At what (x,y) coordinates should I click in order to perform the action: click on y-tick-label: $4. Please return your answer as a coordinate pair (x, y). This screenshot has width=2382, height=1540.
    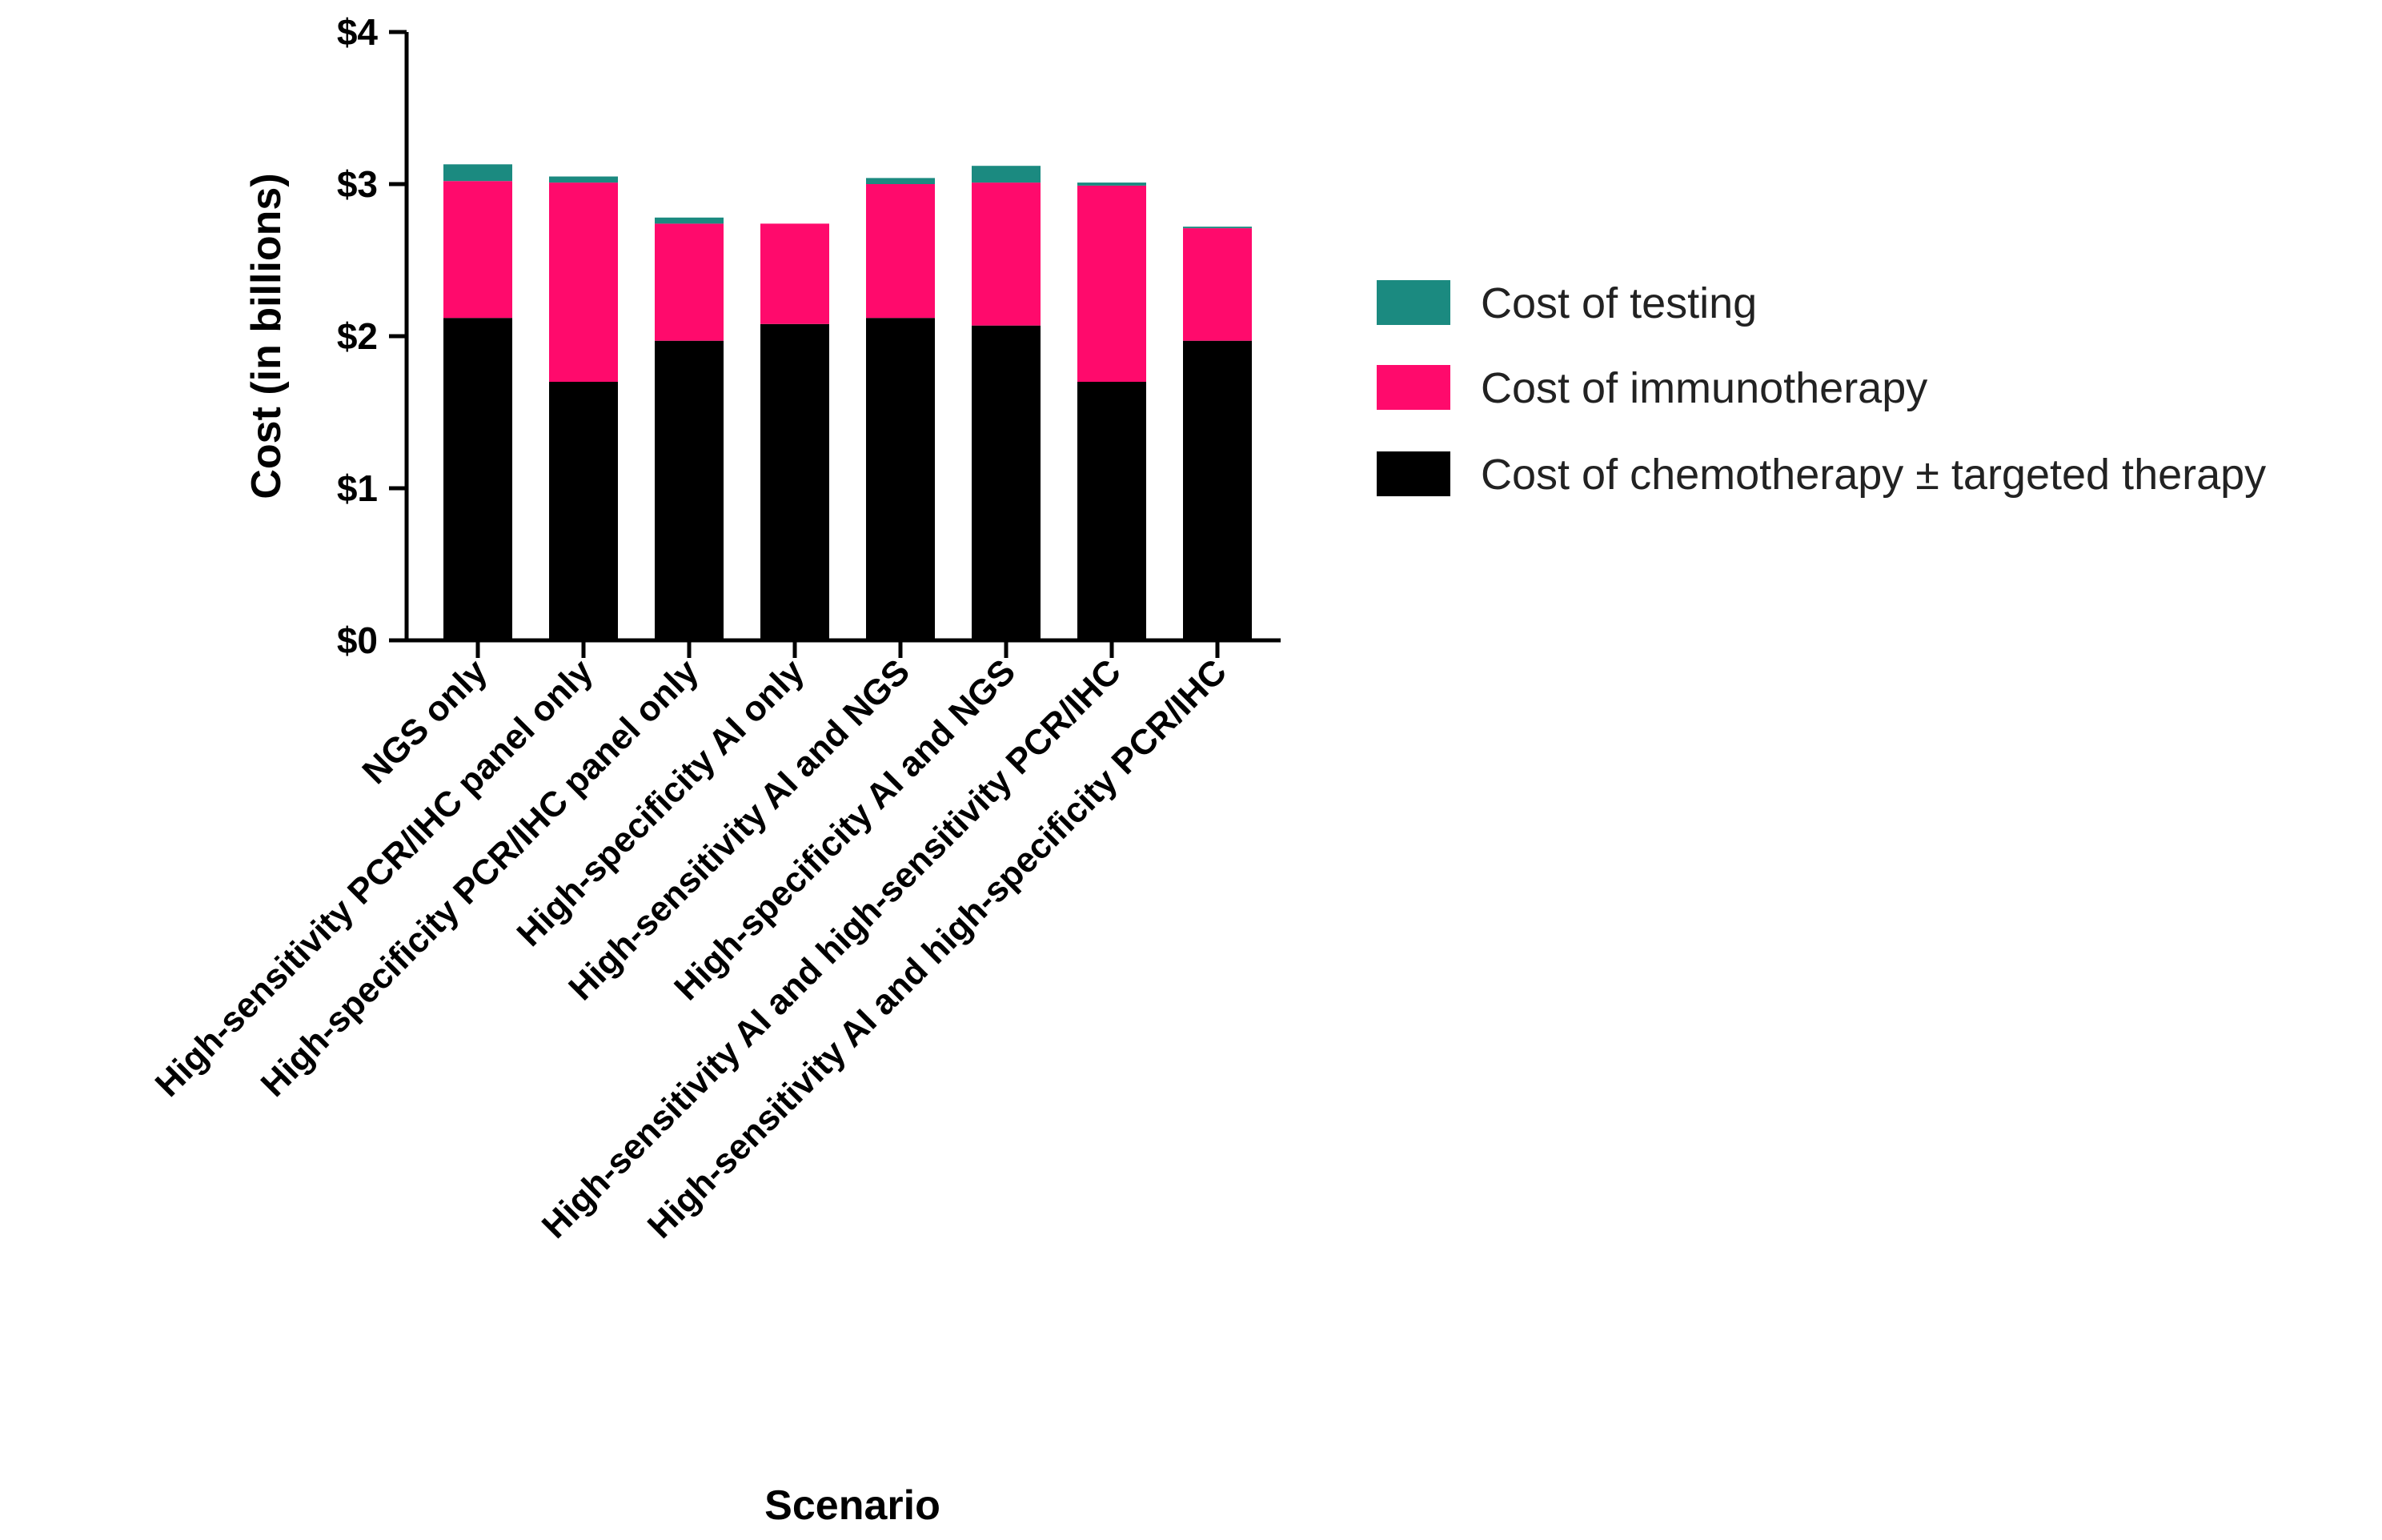
    Looking at the image, I should click on (358, 32).